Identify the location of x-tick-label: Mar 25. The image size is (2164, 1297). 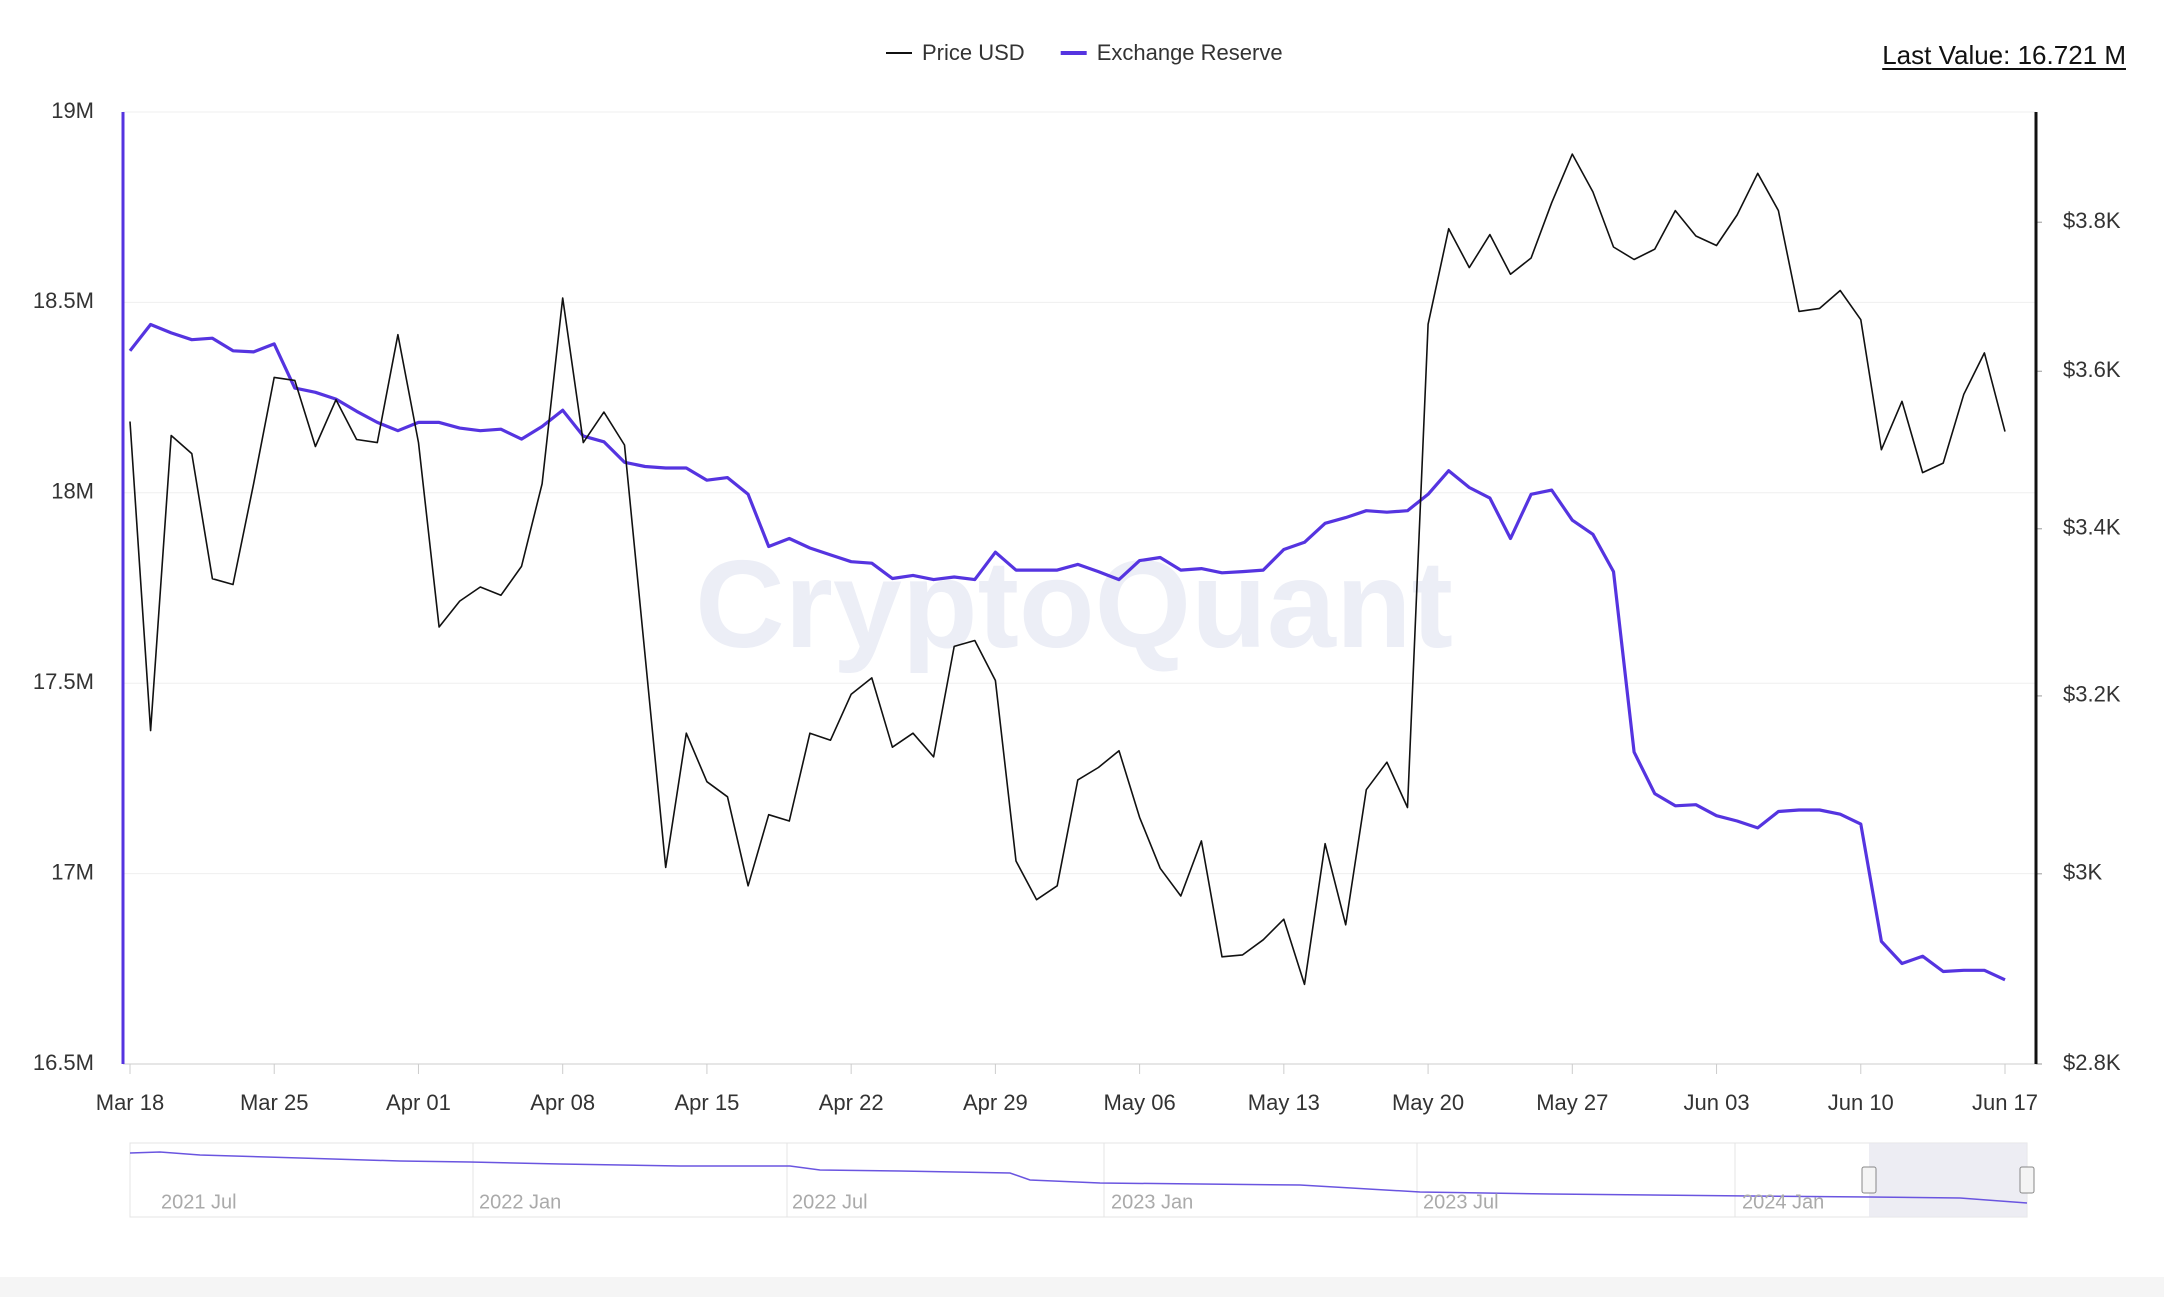
(274, 1102).